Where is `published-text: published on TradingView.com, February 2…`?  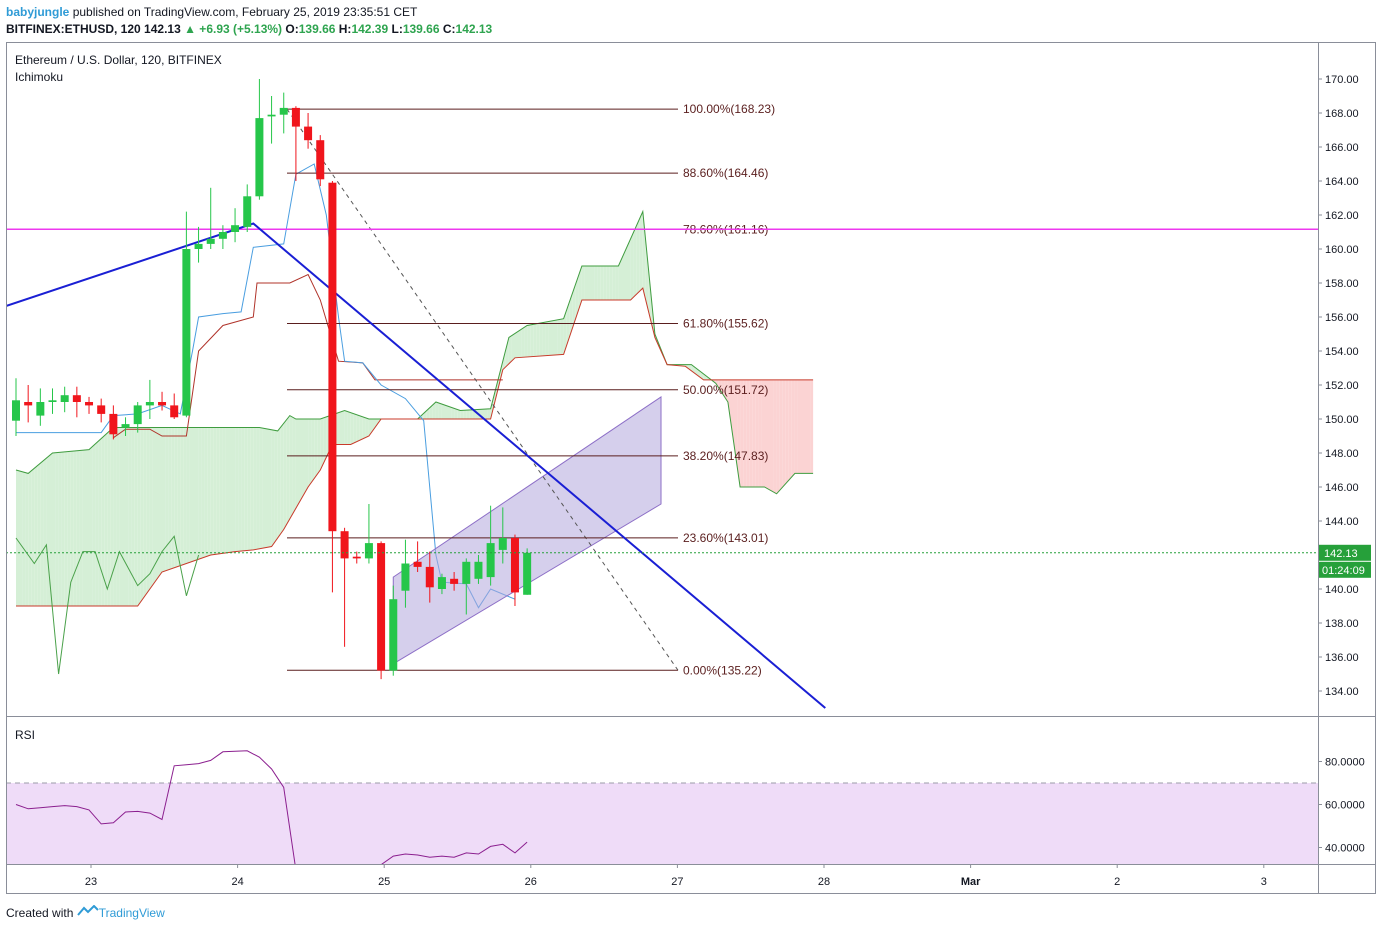 published-text: published on TradingView.com, February 2… is located at coordinates (245, 12).